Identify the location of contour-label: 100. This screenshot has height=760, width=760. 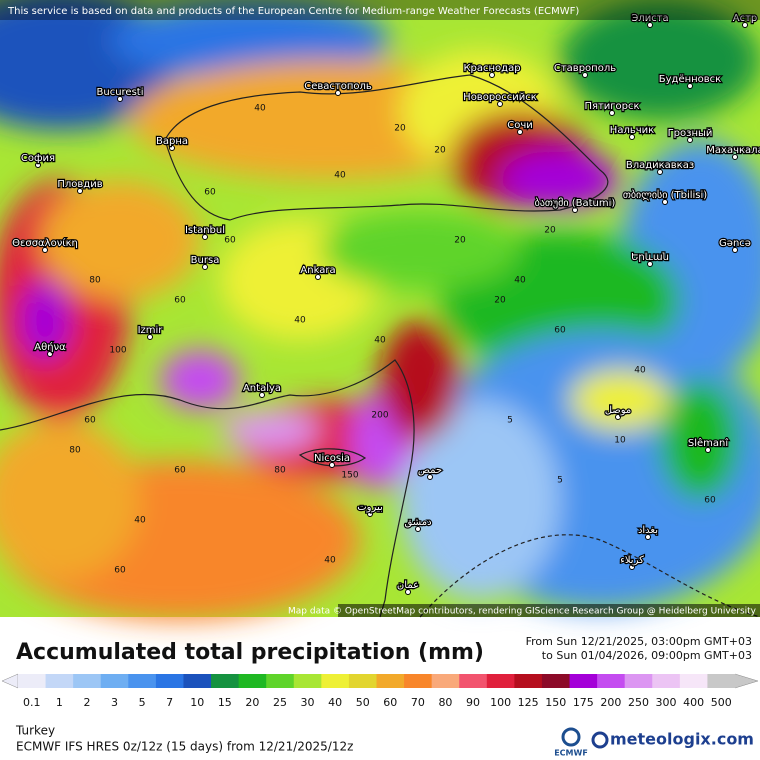
(117, 351).